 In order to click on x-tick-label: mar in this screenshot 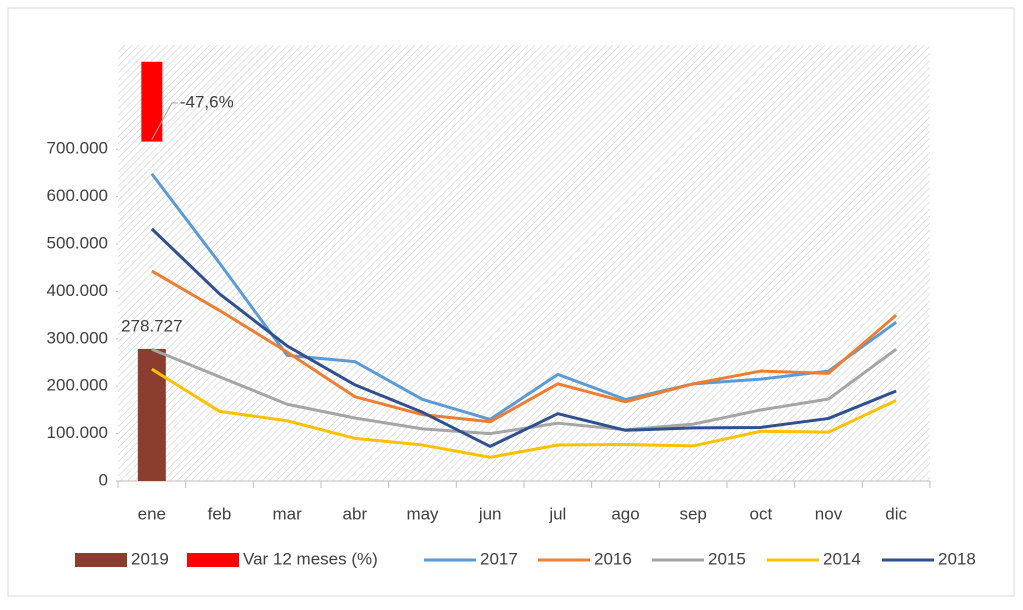, I will do `click(288, 513)`.